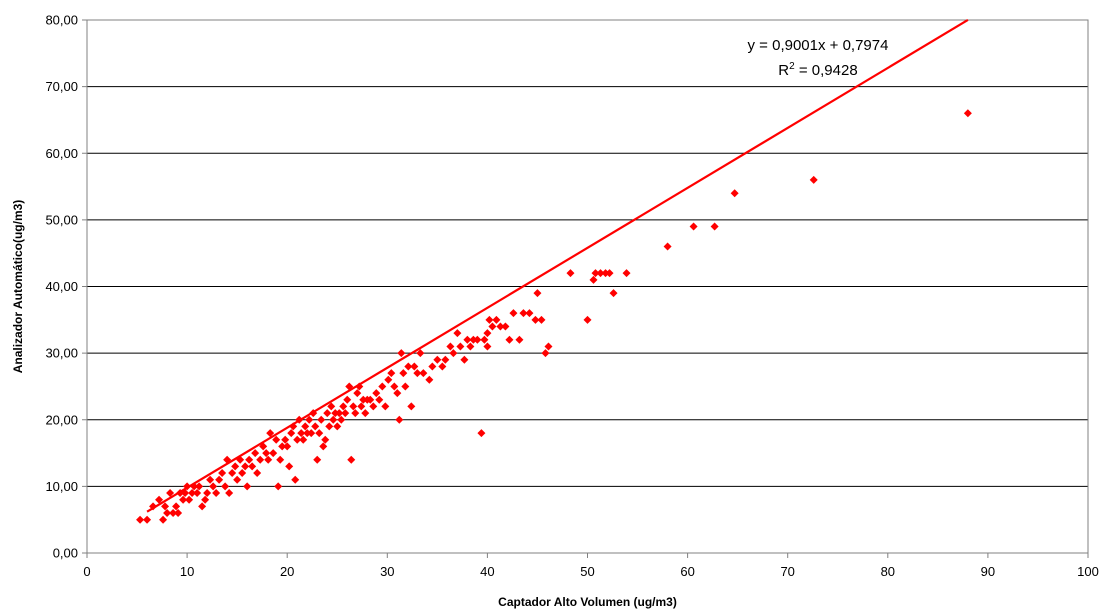  What do you see at coordinates (18, 287) in the screenshot?
I see `y-axis-title: Analizador Automático(ug/m3)` at bounding box center [18, 287].